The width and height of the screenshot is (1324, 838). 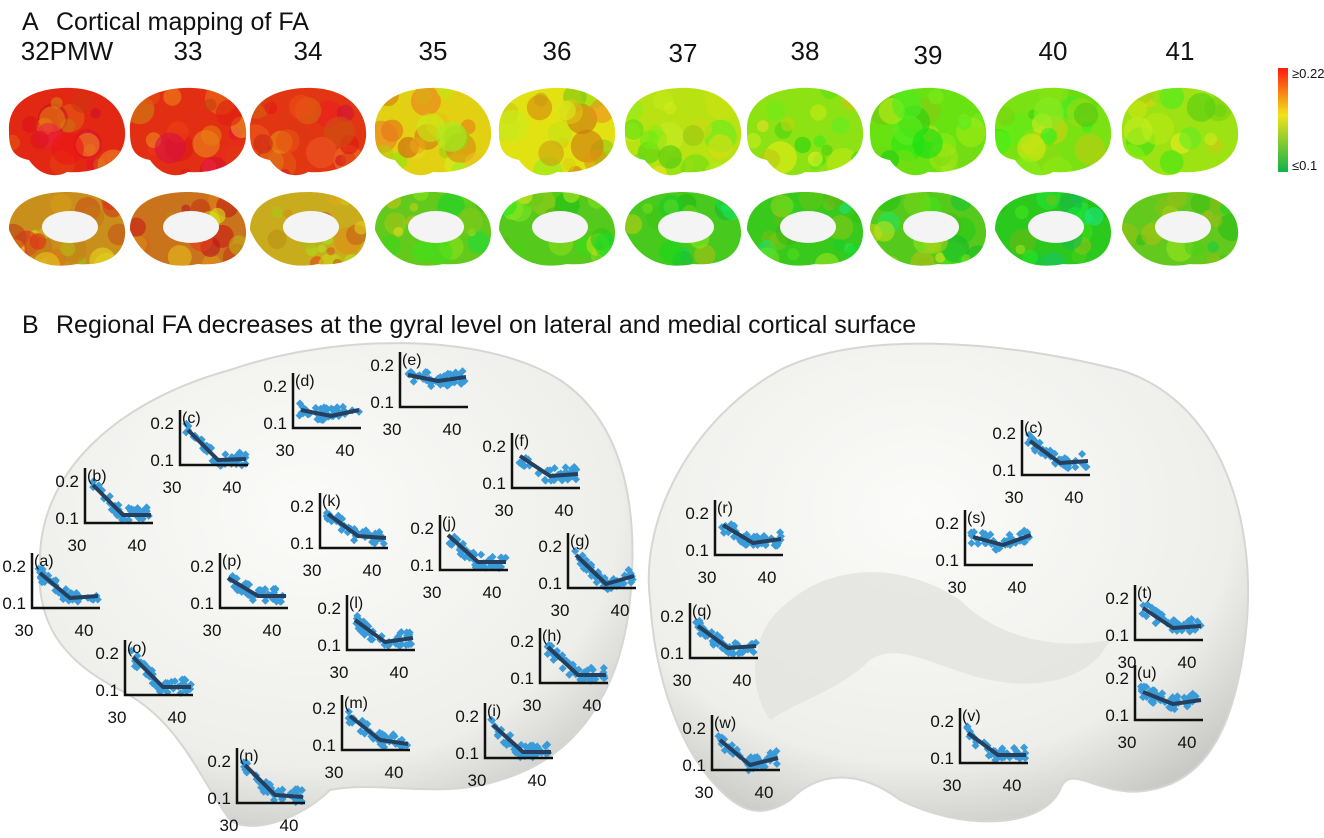 I want to click on age-label: 32PMW, so click(x=67, y=51).